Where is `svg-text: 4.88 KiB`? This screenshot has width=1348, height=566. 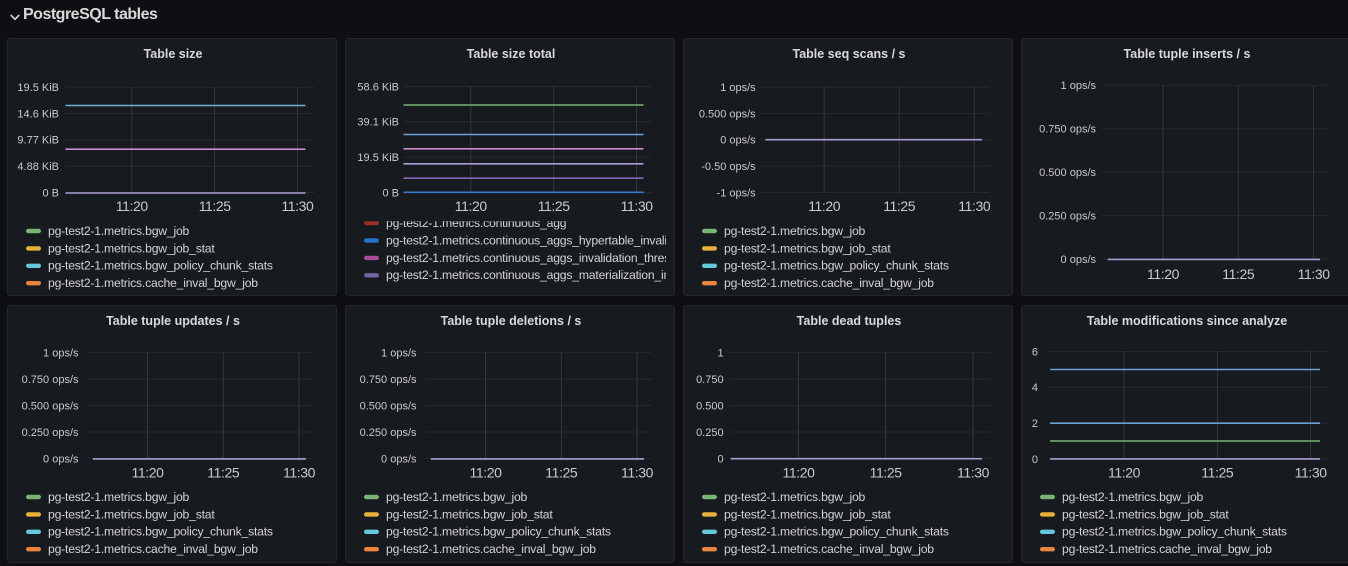 svg-text: 4.88 KiB is located at coordinates (38, 167).